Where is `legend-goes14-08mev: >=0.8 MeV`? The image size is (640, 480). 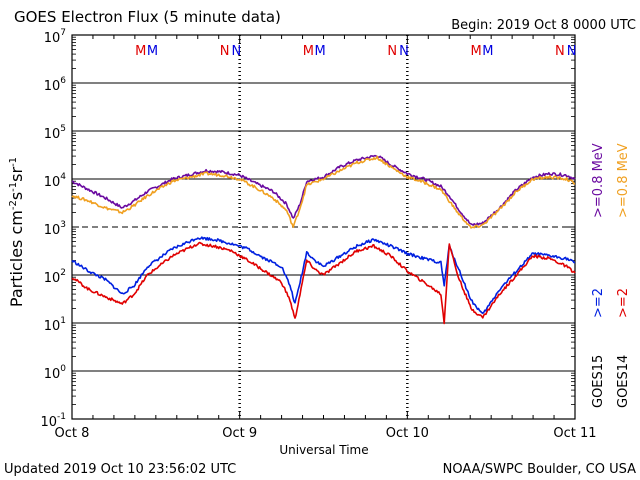
legend-goes14-08mev: >=0.8 MeV is located at coordinates (623, 180).